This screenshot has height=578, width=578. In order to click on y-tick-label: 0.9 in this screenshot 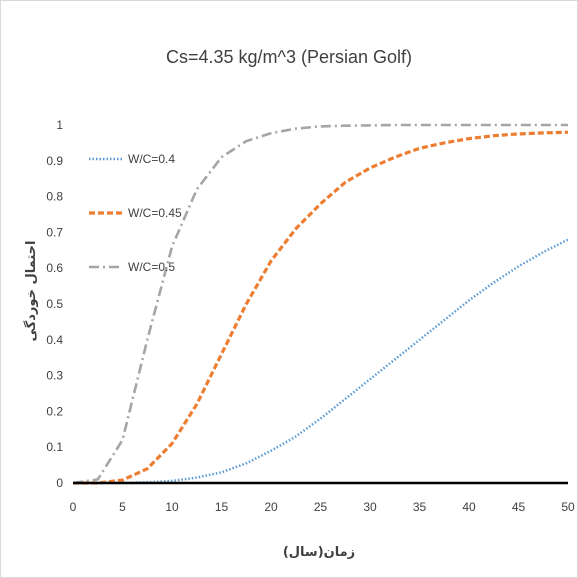, I will do `click(54, 161)`.